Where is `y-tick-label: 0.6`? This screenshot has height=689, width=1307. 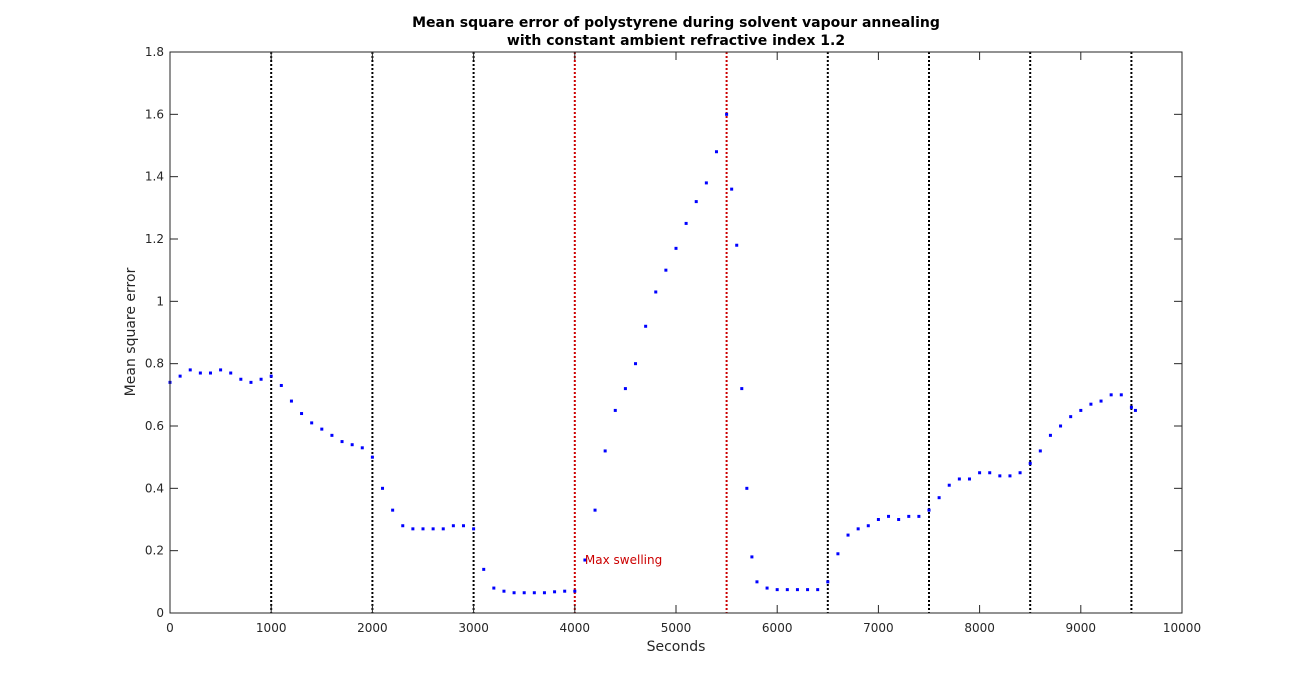
y-tick-label: 0.6 is located at coordinates (154, 426).